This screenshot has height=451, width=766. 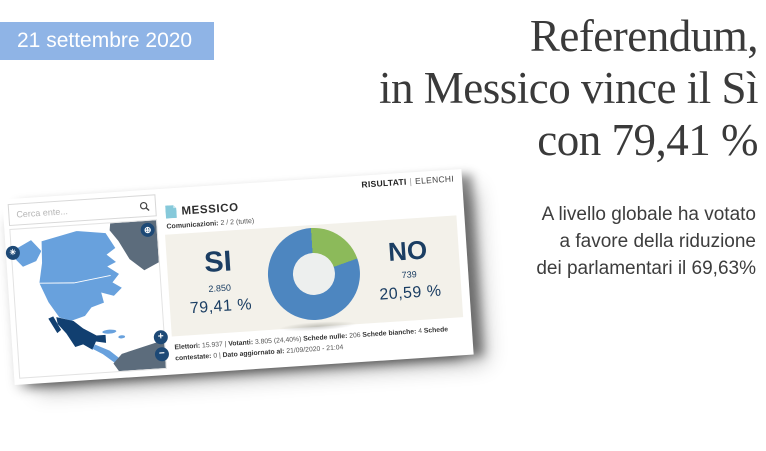 I want to click on map-svg, so click(x=89, y=296).